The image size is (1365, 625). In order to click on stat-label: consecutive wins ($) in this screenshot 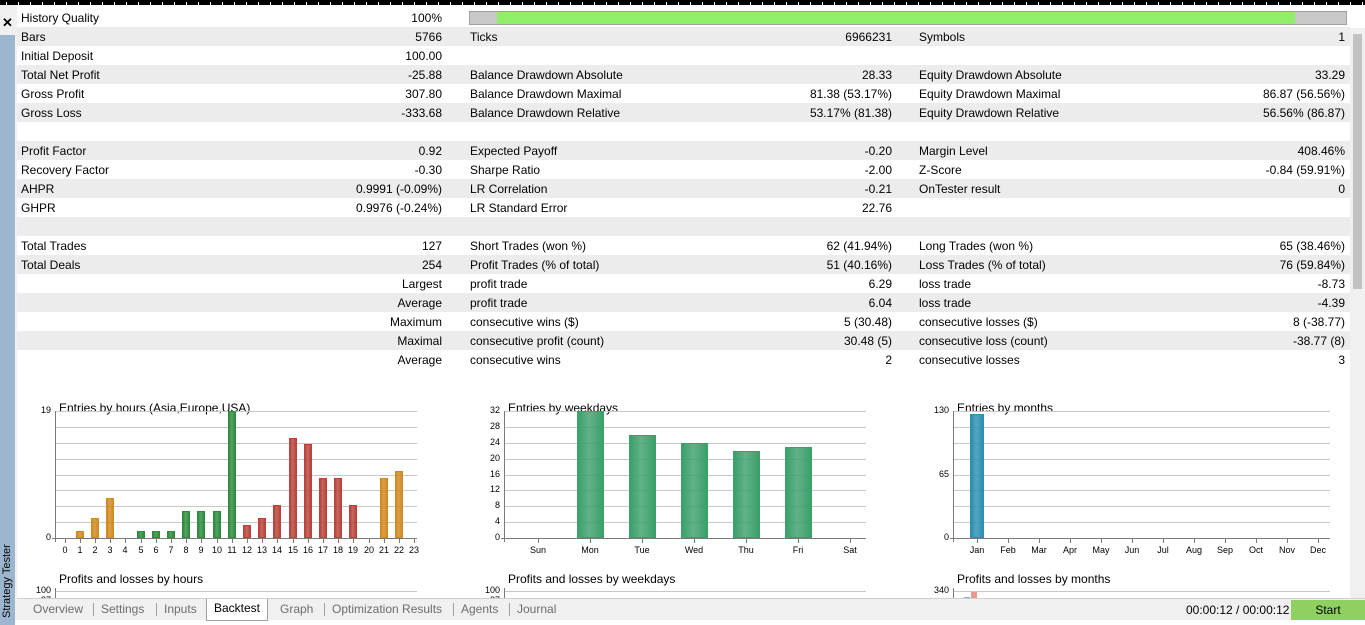, I will do `click(524, 322)`.